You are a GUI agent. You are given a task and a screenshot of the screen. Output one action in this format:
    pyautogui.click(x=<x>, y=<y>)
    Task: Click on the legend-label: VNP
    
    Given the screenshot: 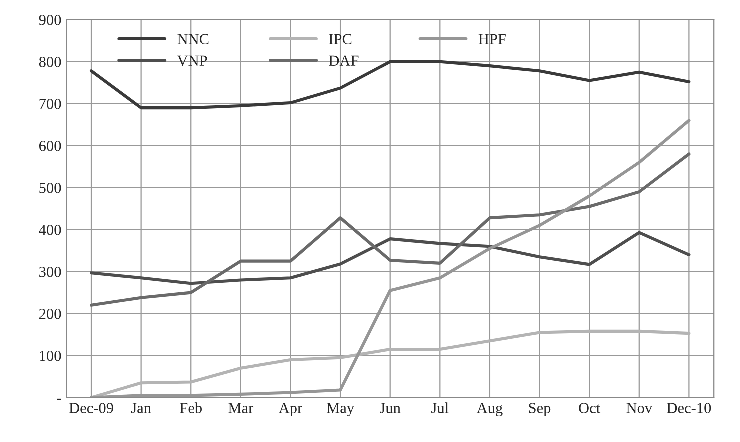 What is the action you would take?
    pyautogui.click(x=192, y=61)
    